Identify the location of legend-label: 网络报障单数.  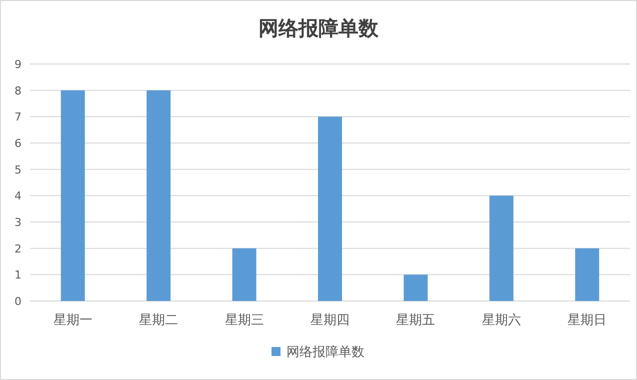
(325, 352).